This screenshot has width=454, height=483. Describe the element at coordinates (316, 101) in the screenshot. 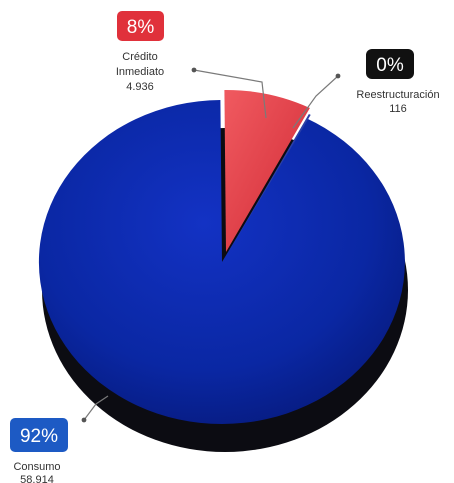

I see `leader-line-reestructuracion` at that location.